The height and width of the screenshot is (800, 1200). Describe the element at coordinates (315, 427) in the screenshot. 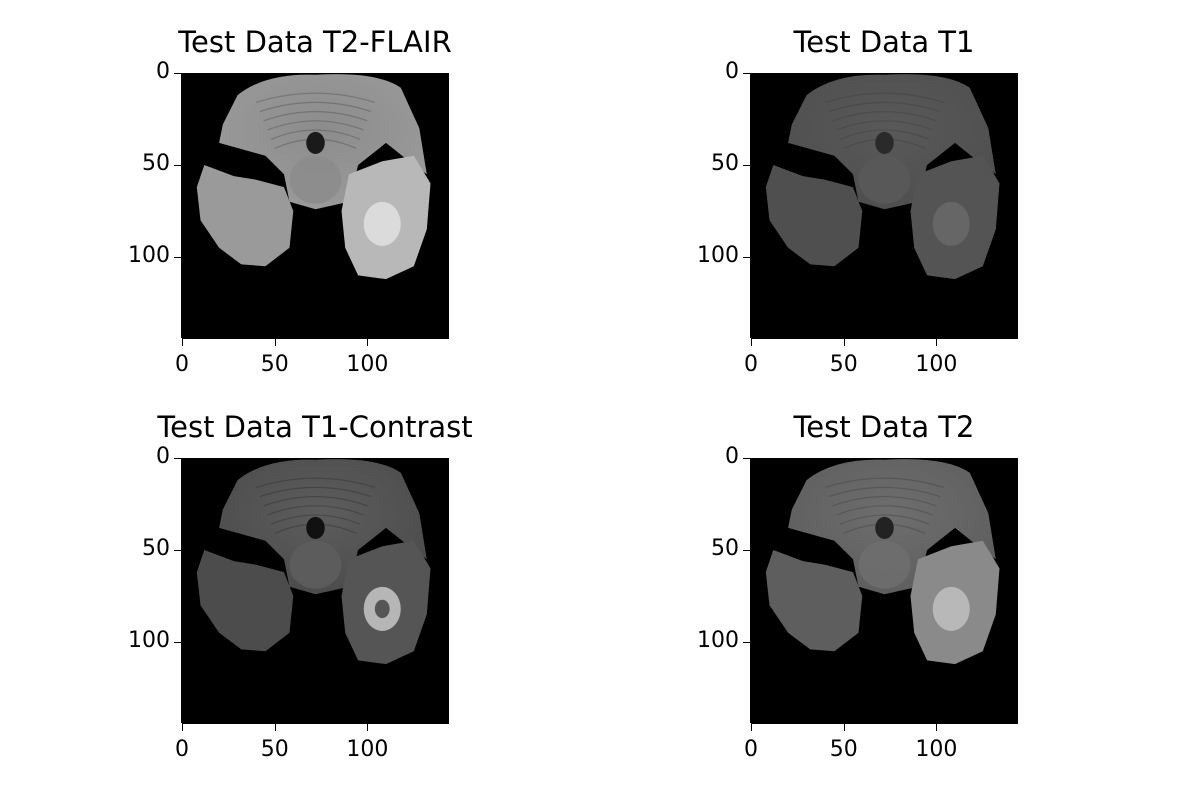

I see `panel-title: Test Data T1-Contrast` at that location.